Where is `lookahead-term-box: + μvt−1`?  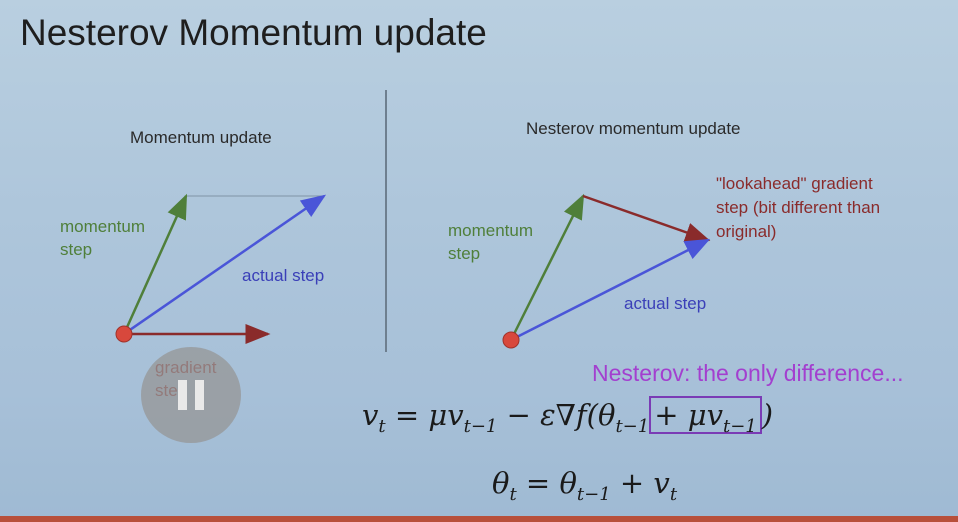 lookahead-term-box: + μvt−1 is located at coordinates (705, 416).